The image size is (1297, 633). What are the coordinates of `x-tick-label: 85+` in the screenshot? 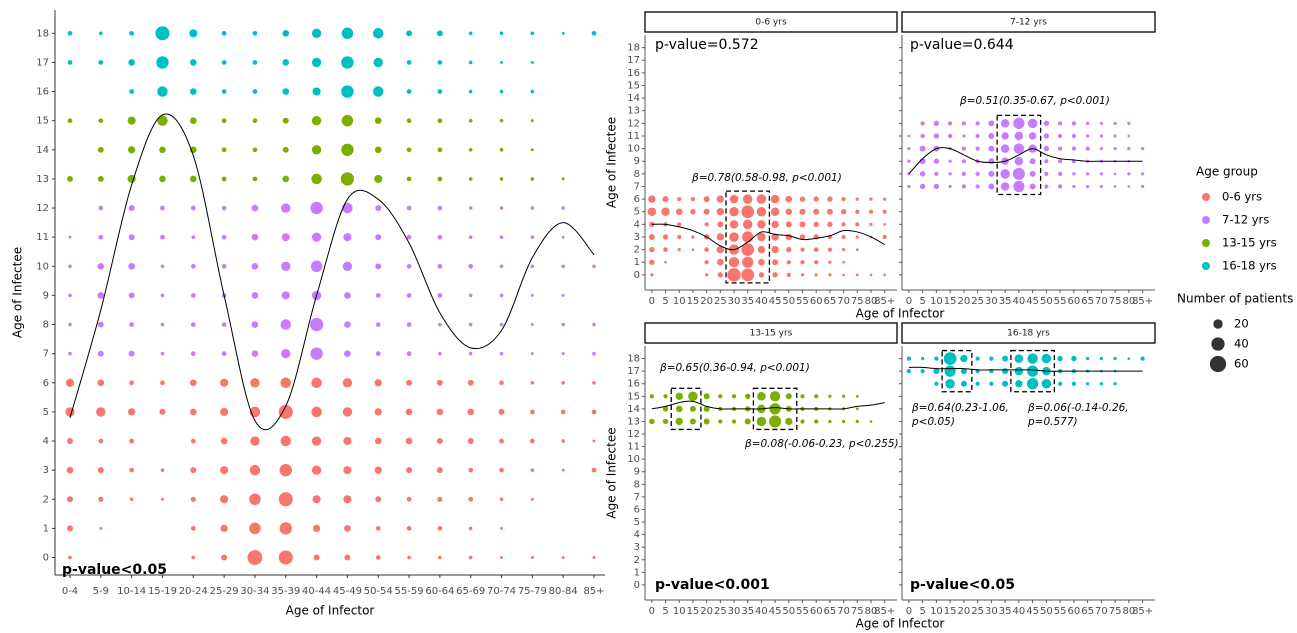 It's located at (1142, 611).